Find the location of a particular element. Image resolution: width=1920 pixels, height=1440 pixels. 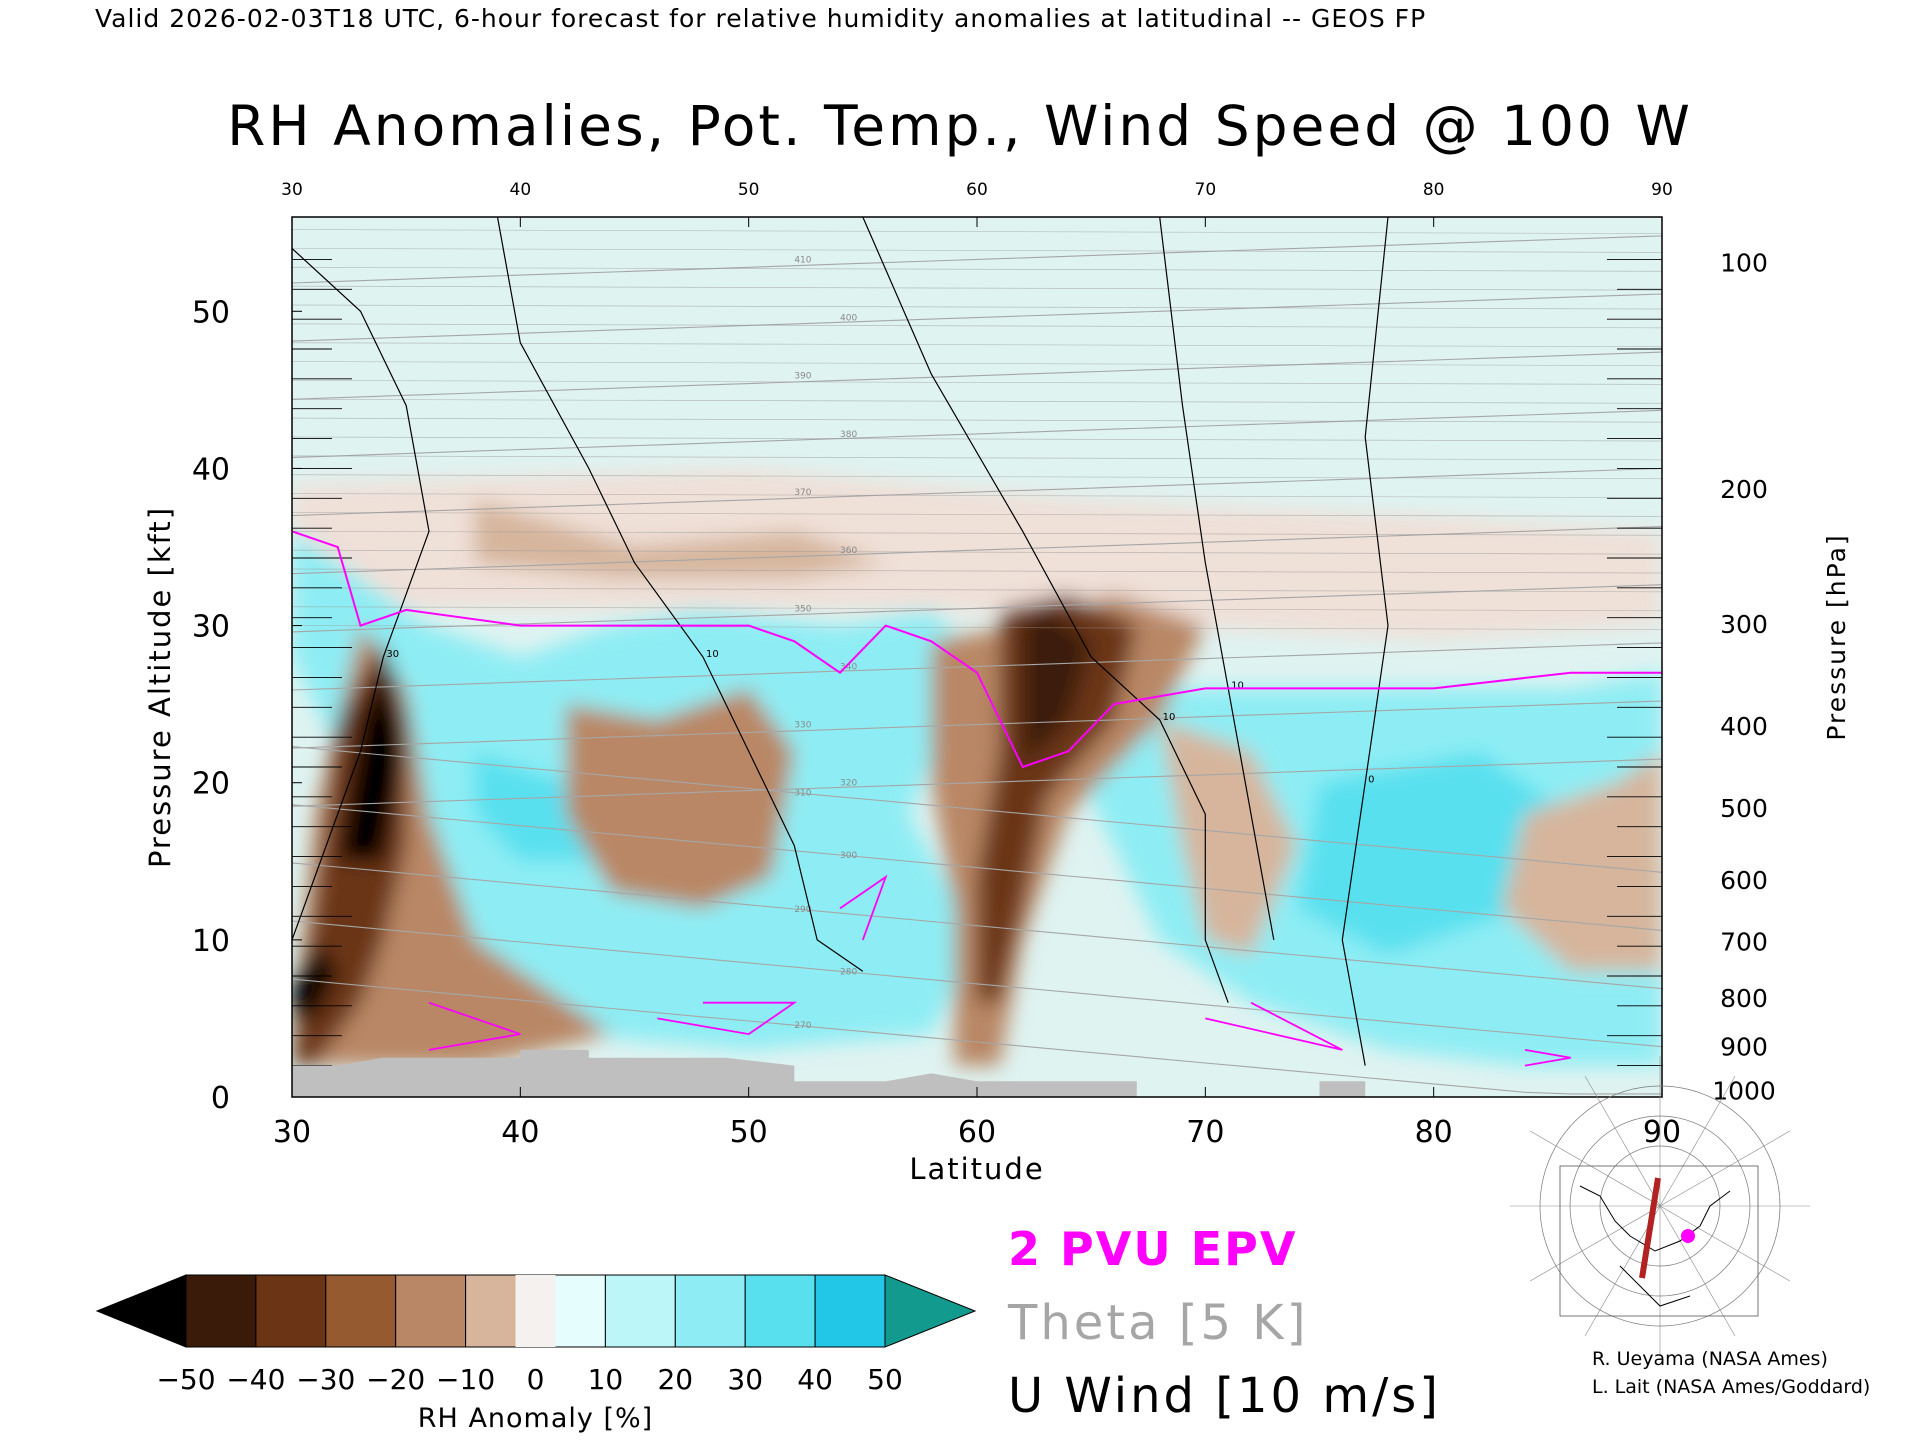

x-tick-label: 60 is located at coordinates (977, 1132).